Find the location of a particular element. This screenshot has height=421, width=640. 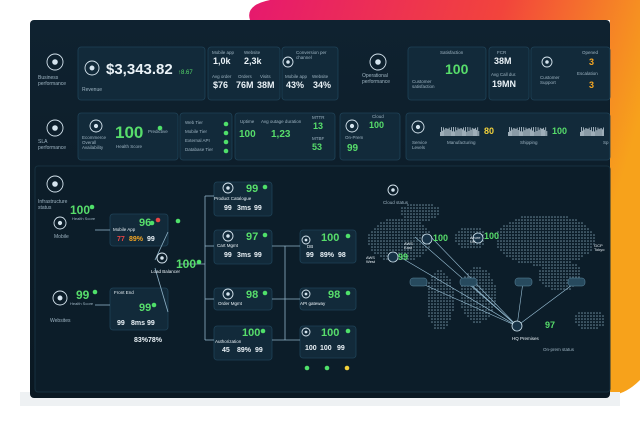

label: 99 is located at coordinates (258, 255).